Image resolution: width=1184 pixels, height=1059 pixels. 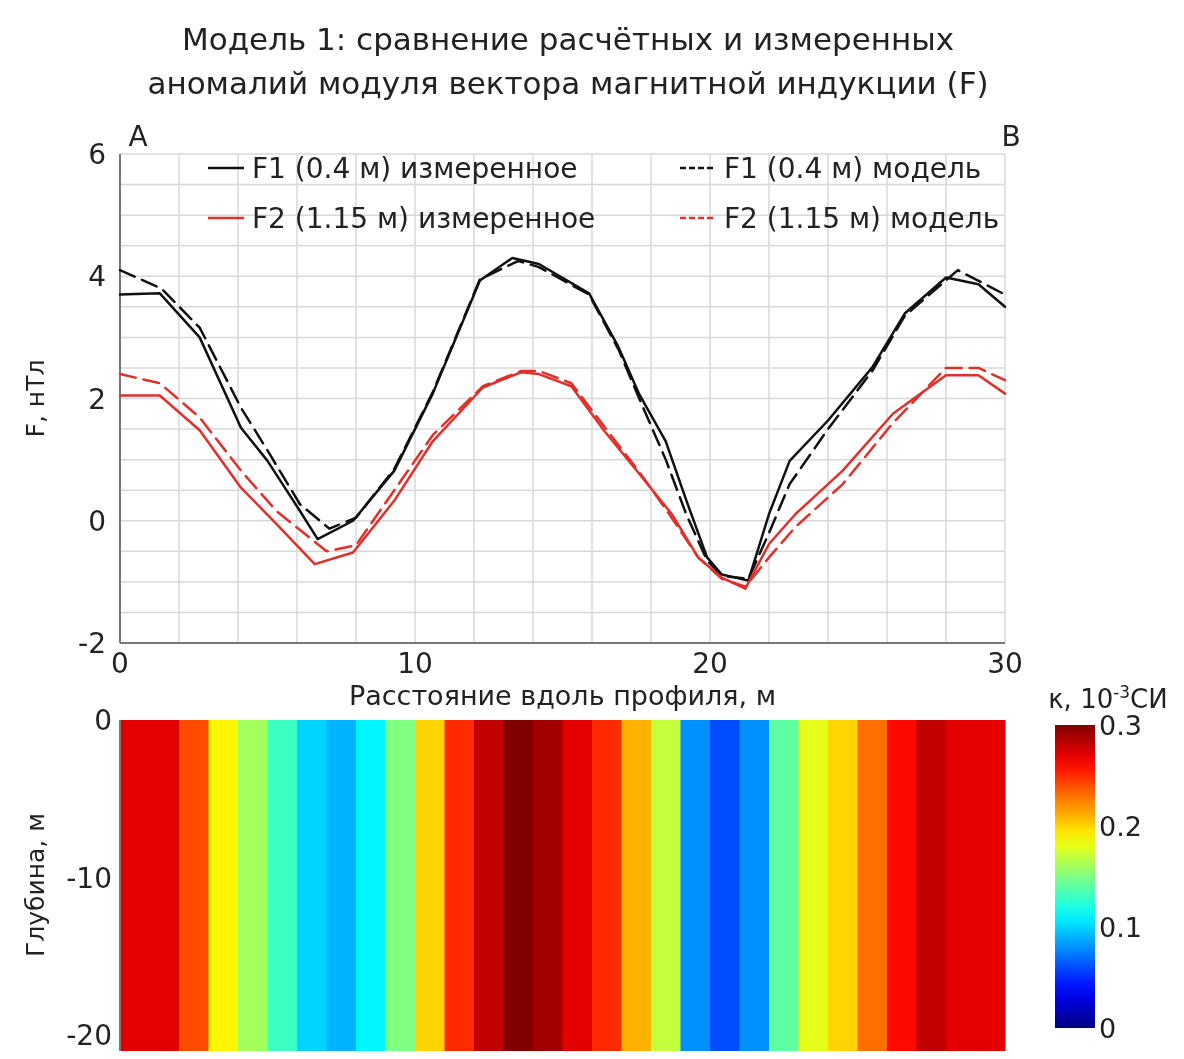 I want to click on y-tick-label: 2, so click(x=97, y=399).